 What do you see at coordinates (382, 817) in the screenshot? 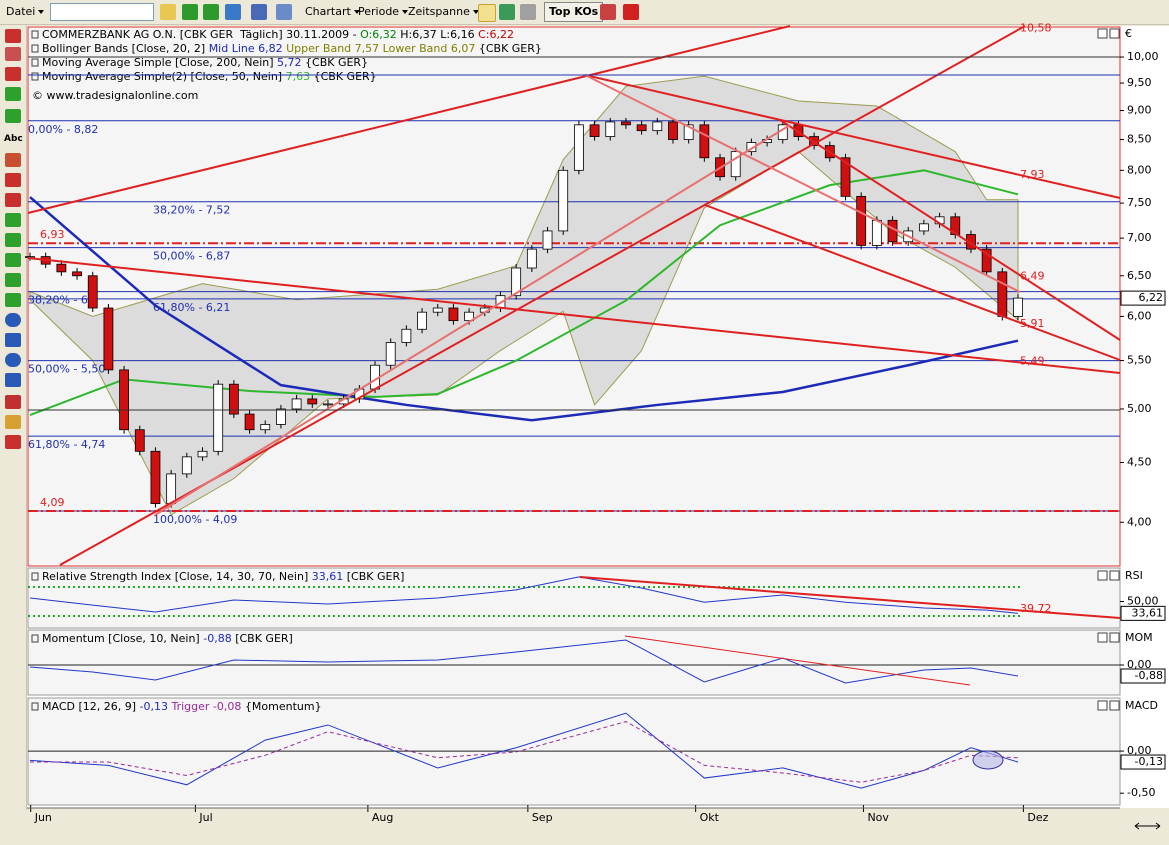
I see `x-tick-label: Aug` at bounding box center [382, 817].